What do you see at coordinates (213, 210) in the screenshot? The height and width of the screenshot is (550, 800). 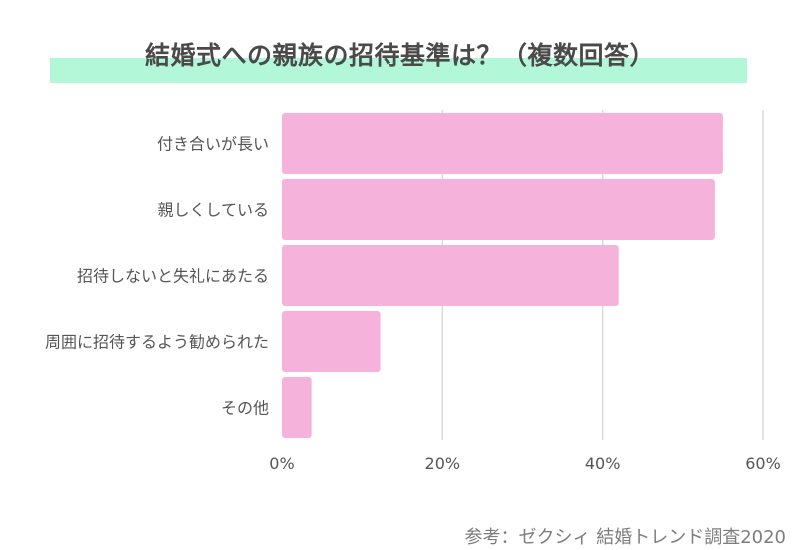 I see `category-label: 親しくしている` at bounding box center [213, 210].